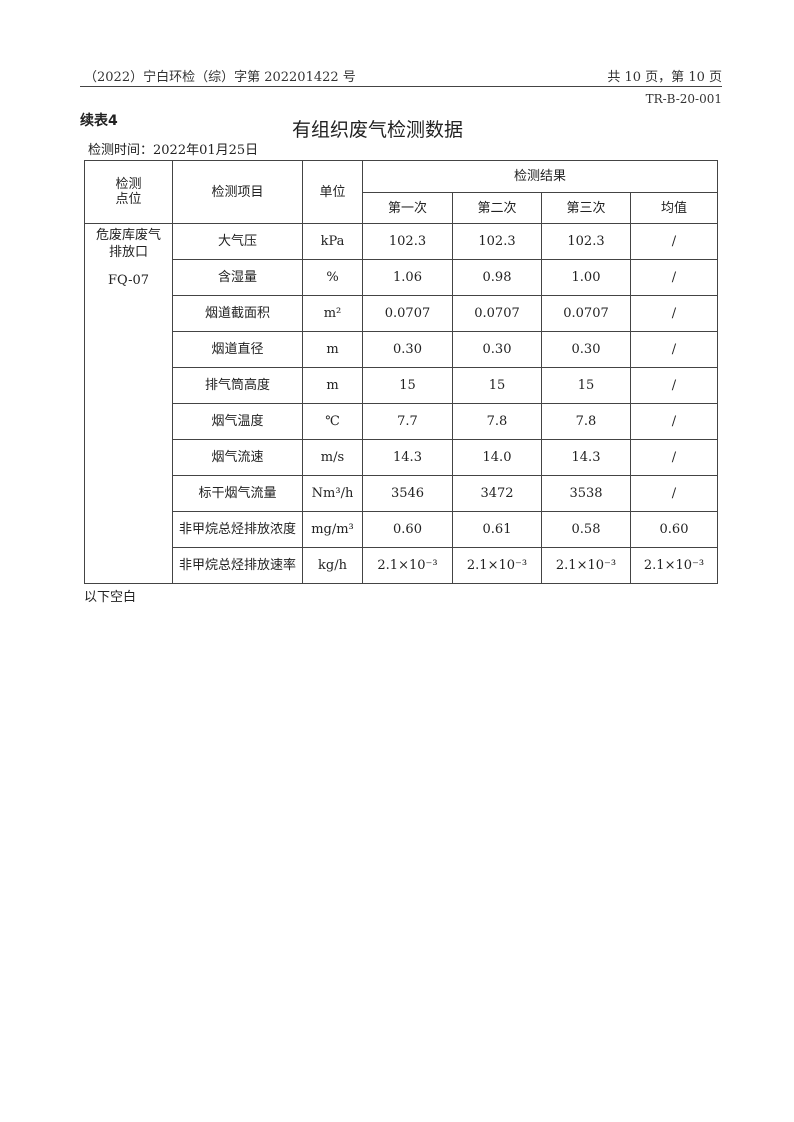 The height and width of the screenshot is (1122, 794). Describe the element at coordinates (407, 208) in the screenshot. I see `header-first: 第一次` at that location.